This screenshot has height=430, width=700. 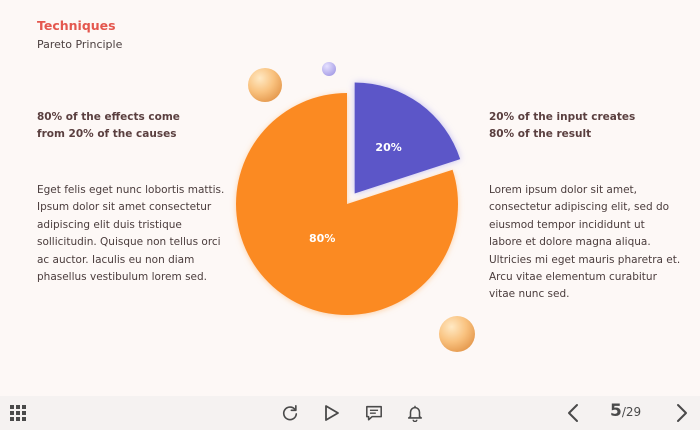 What do you see at coordinates (124, 207) in the screenshot?
I see `left-body-line: Ipsum dolor sit amet consectetur` at bounding box center [124, 207].